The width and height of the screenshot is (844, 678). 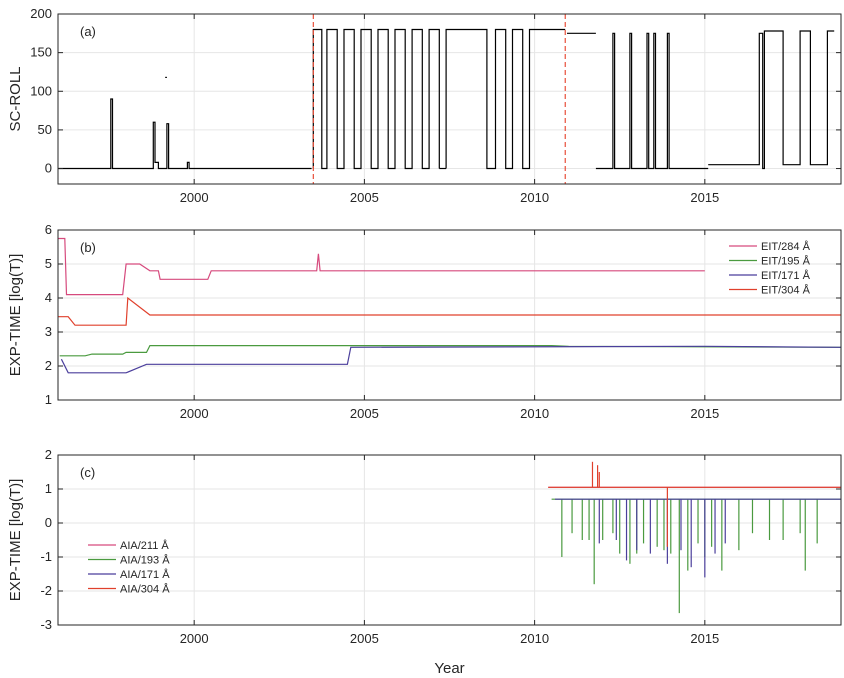 What do you see at coordinates (46, 556) in the screenshot?
I see `y-tick-label: -1` at bounding box center [46, 556].